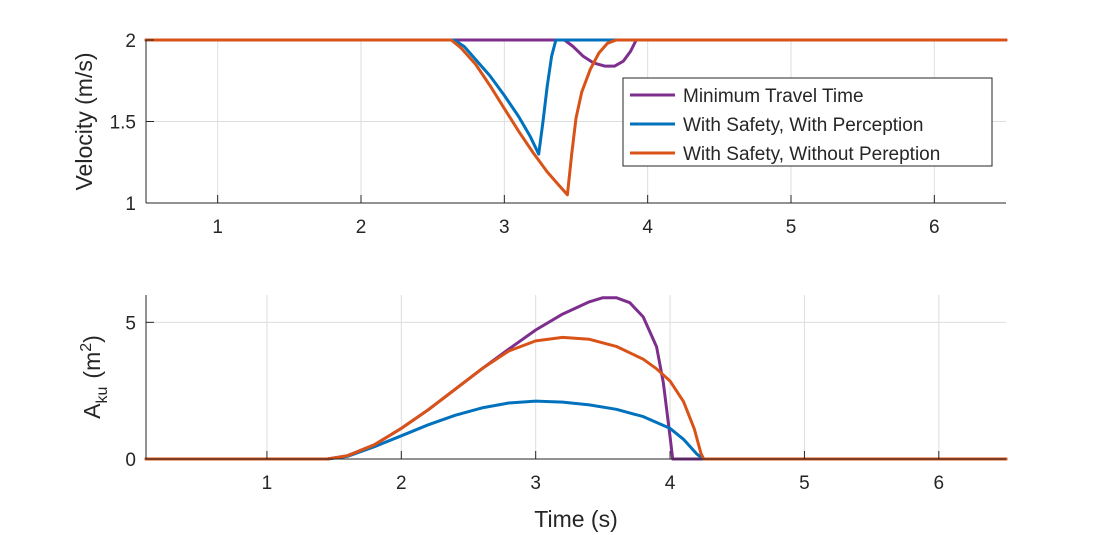 The image size is (1112, 535). I want to click on area-y-axis-label: Aku (m2), so click(94, 377).